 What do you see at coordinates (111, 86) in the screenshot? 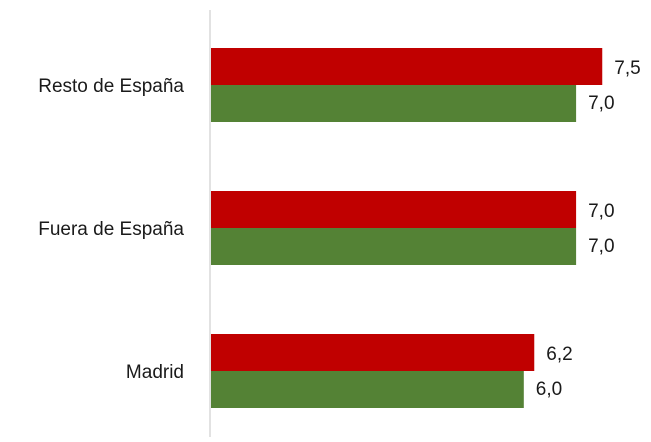
I see `category-label: Resto de España` at bounding box center [111, 86].